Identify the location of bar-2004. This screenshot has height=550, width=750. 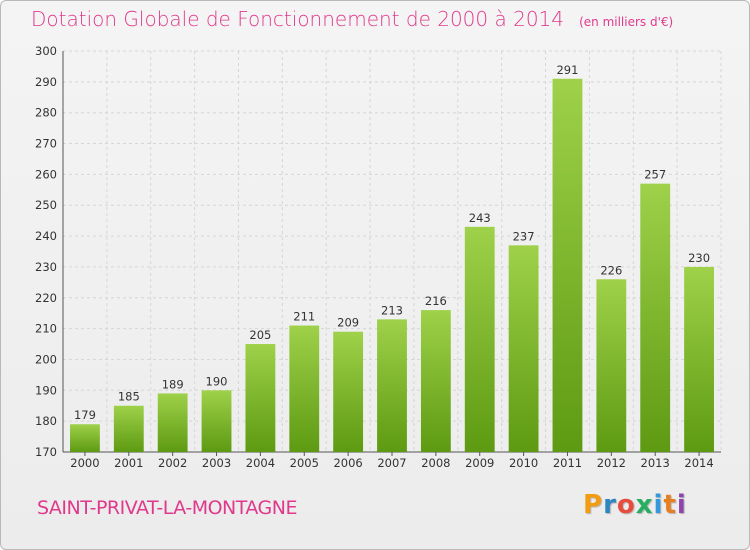
(260, 398).